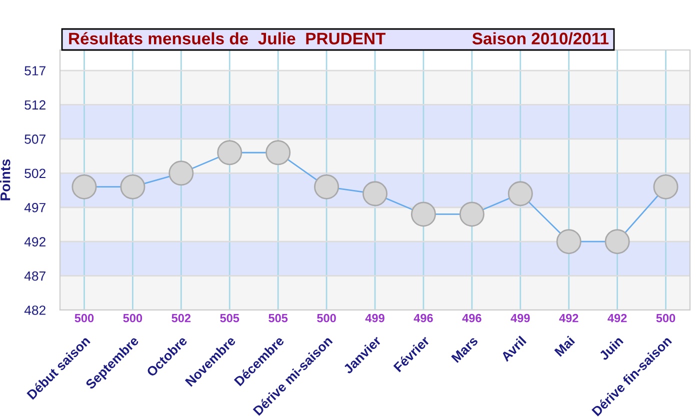 The width and height of the screenshot is (700, 420). What do you see at coordinates (35, 71) in the screenshot?
I see `y-tick-label: 517` at bounding box center [35, 71].